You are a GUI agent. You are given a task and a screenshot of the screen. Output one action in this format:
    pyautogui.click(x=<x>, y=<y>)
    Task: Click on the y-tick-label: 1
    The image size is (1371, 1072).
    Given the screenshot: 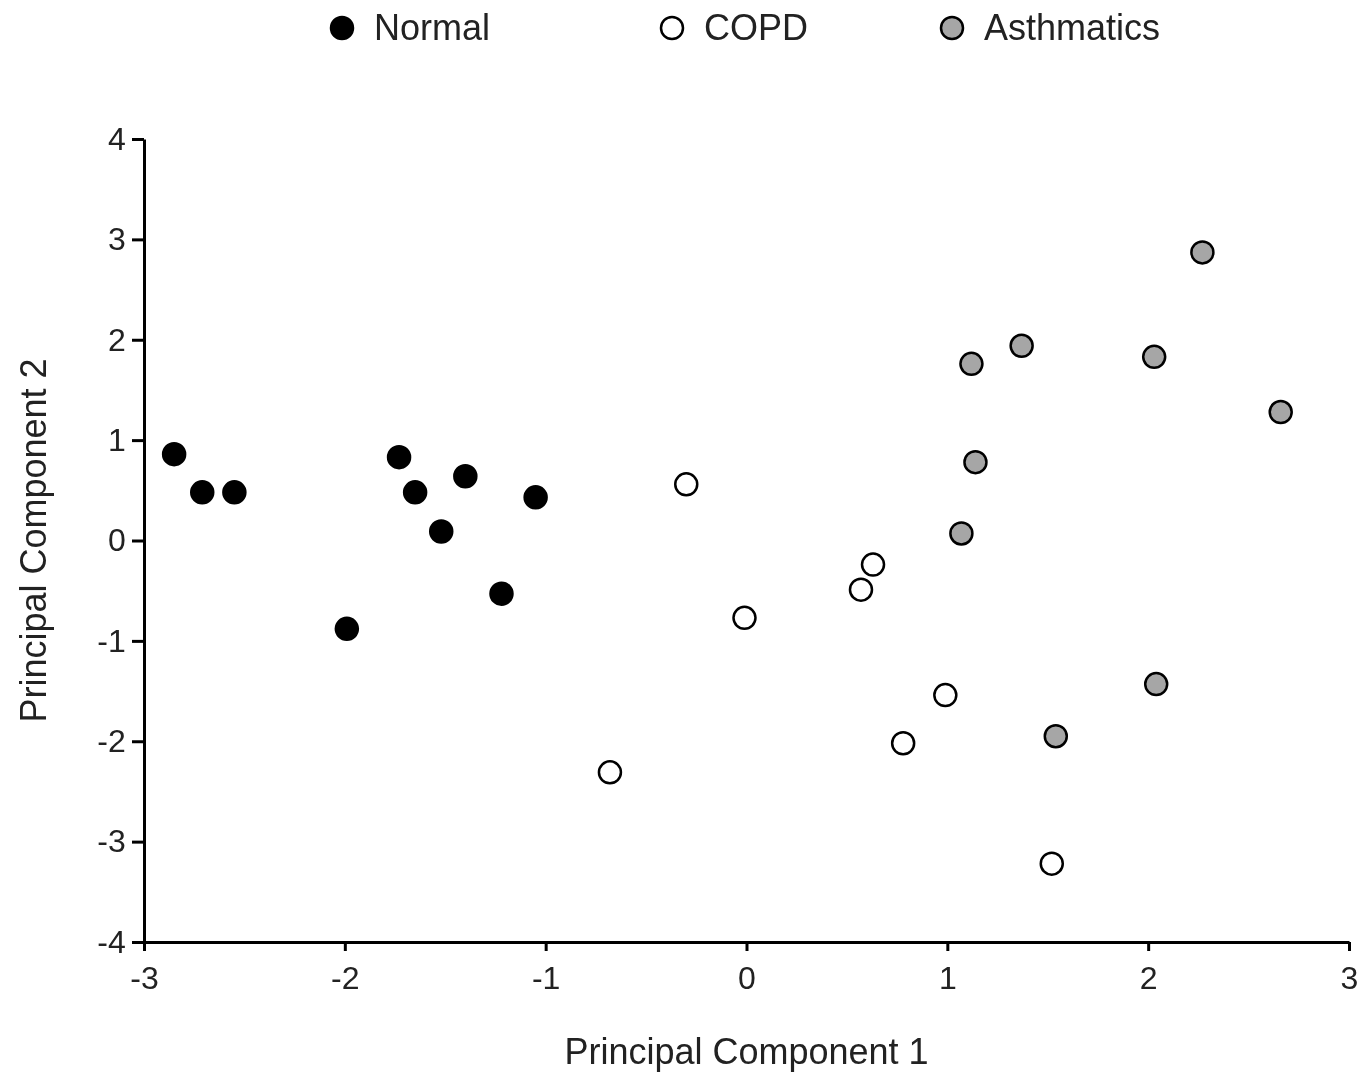 What is the action you would take?
    pyautogui.click(x=117, y=439)
    